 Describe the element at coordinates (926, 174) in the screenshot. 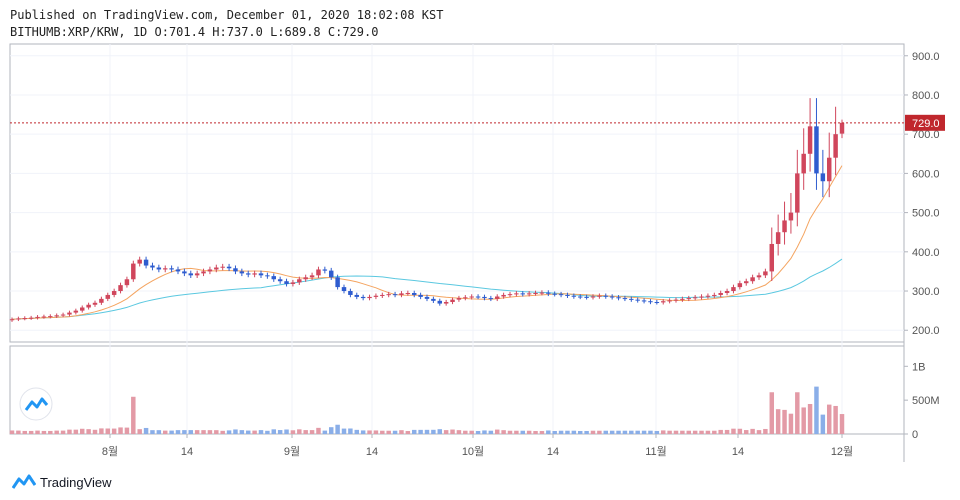

I see `price-tick-label: 600.0` at that location.